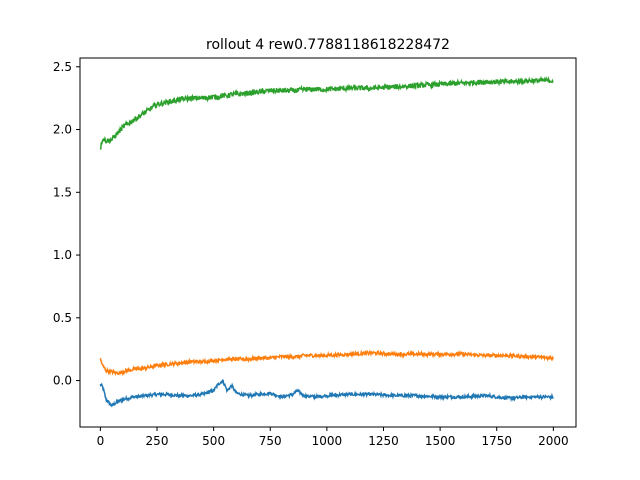 The height and width of the screenshot is (480, 640). I want to click on x-tick-label: 500, so click(213, 441).